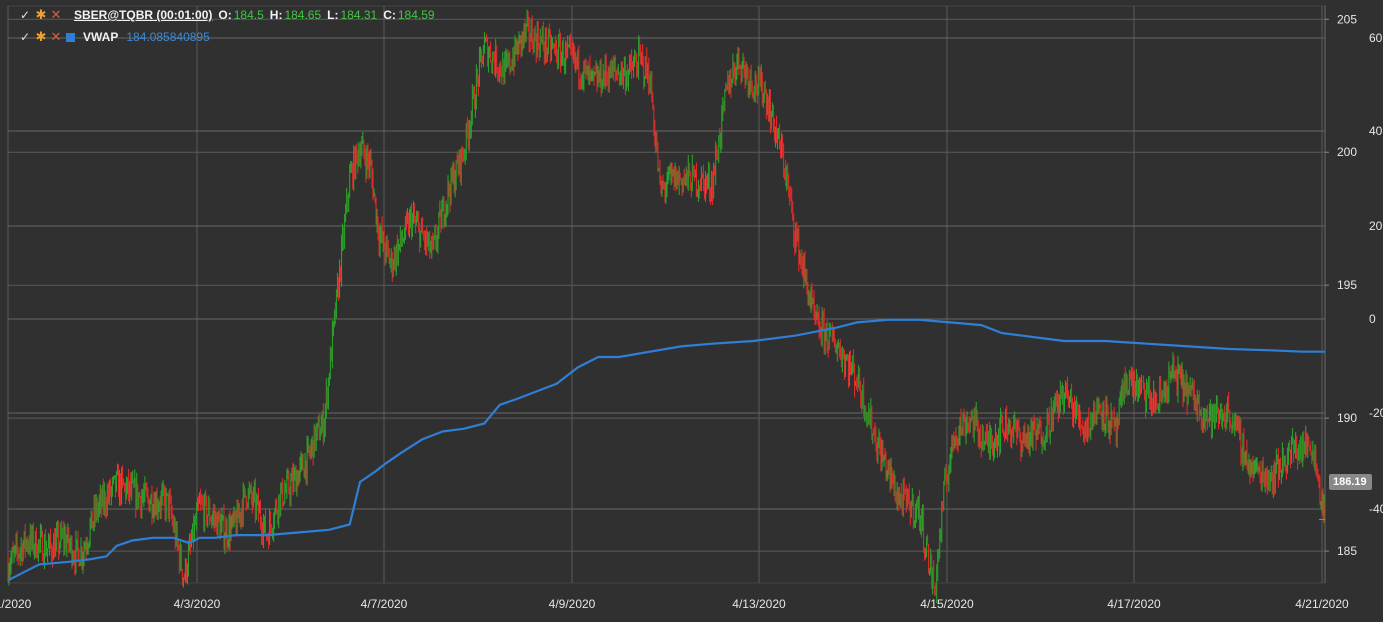  Describe the element at coordinates (1372, 319) in the screenshot. I see `indicator-tick-label: 0` at that location.